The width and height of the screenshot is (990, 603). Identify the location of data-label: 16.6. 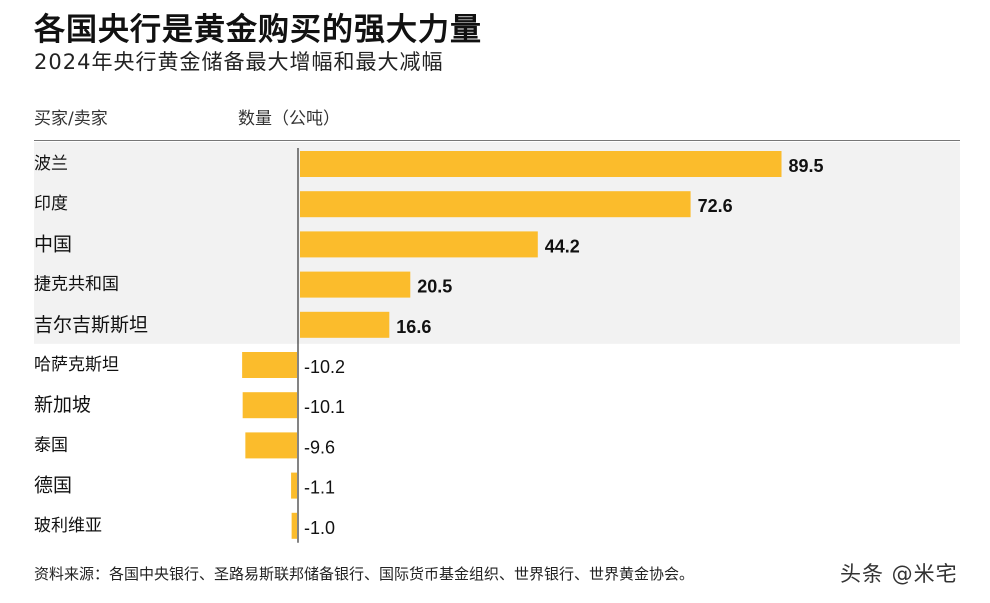
(413, 327).